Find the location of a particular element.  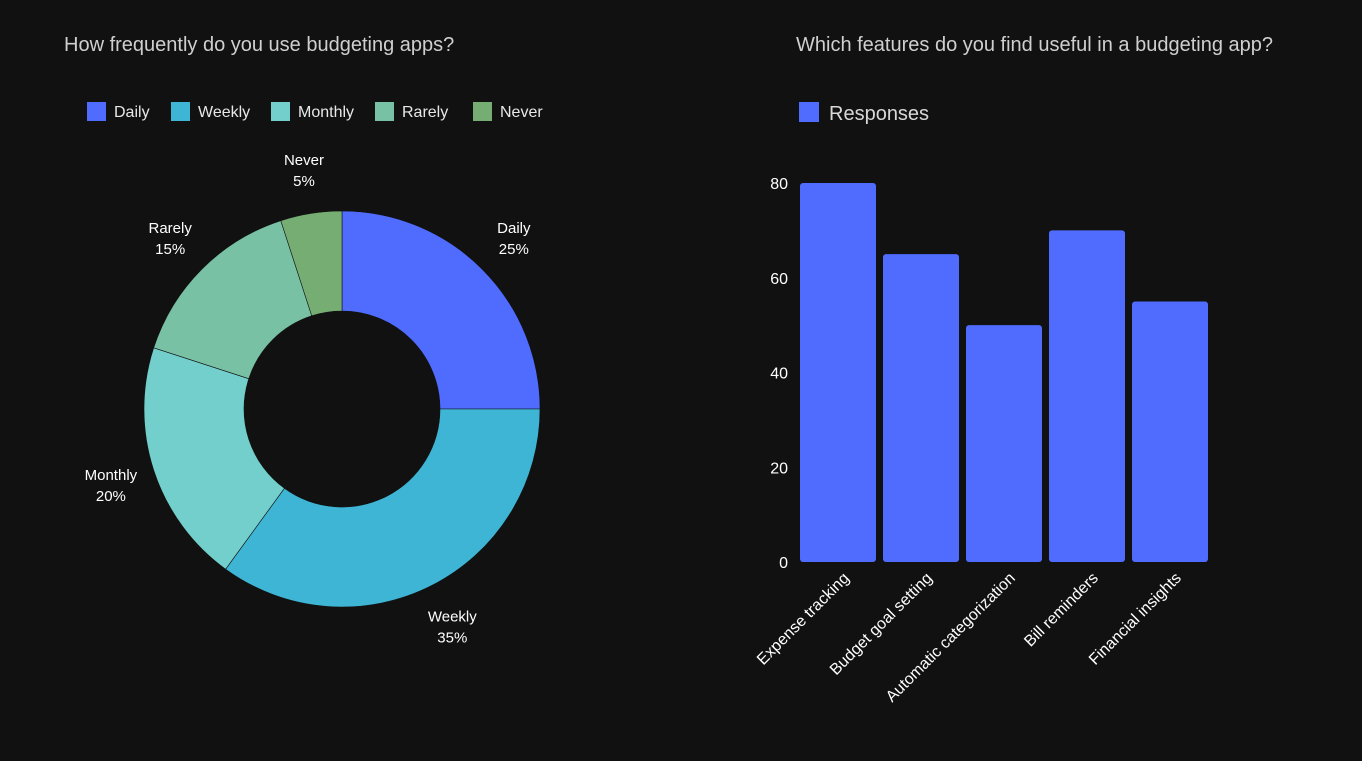

donut-slice-never is located at coordinates (311, 263).